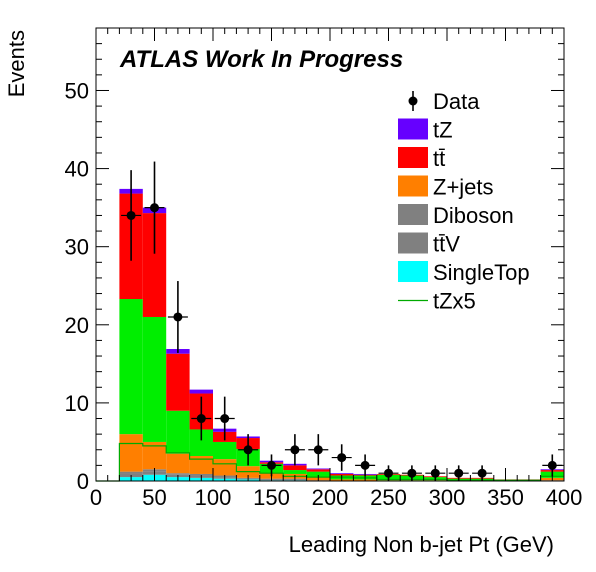 The image size is (596, 572). Describe the element at coordinates (77, 169) in the screenshot. I see `y-tick-label-4: 40` at that location.